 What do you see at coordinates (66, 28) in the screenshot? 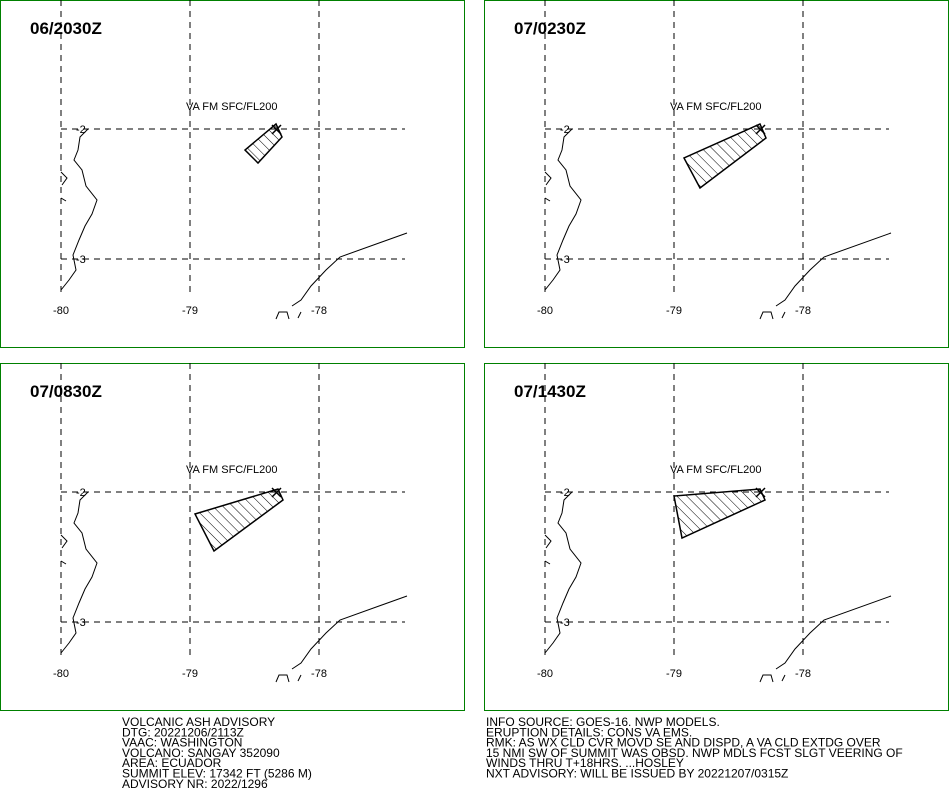
I see `valid-time: 06/2030Z` at bounding box center [66, 28].